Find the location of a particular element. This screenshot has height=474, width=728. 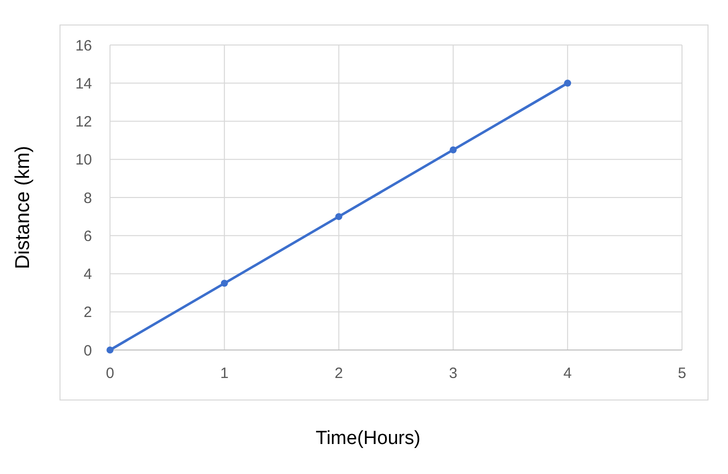

x-tick-label: 2 is located at coordinates (338, 373).